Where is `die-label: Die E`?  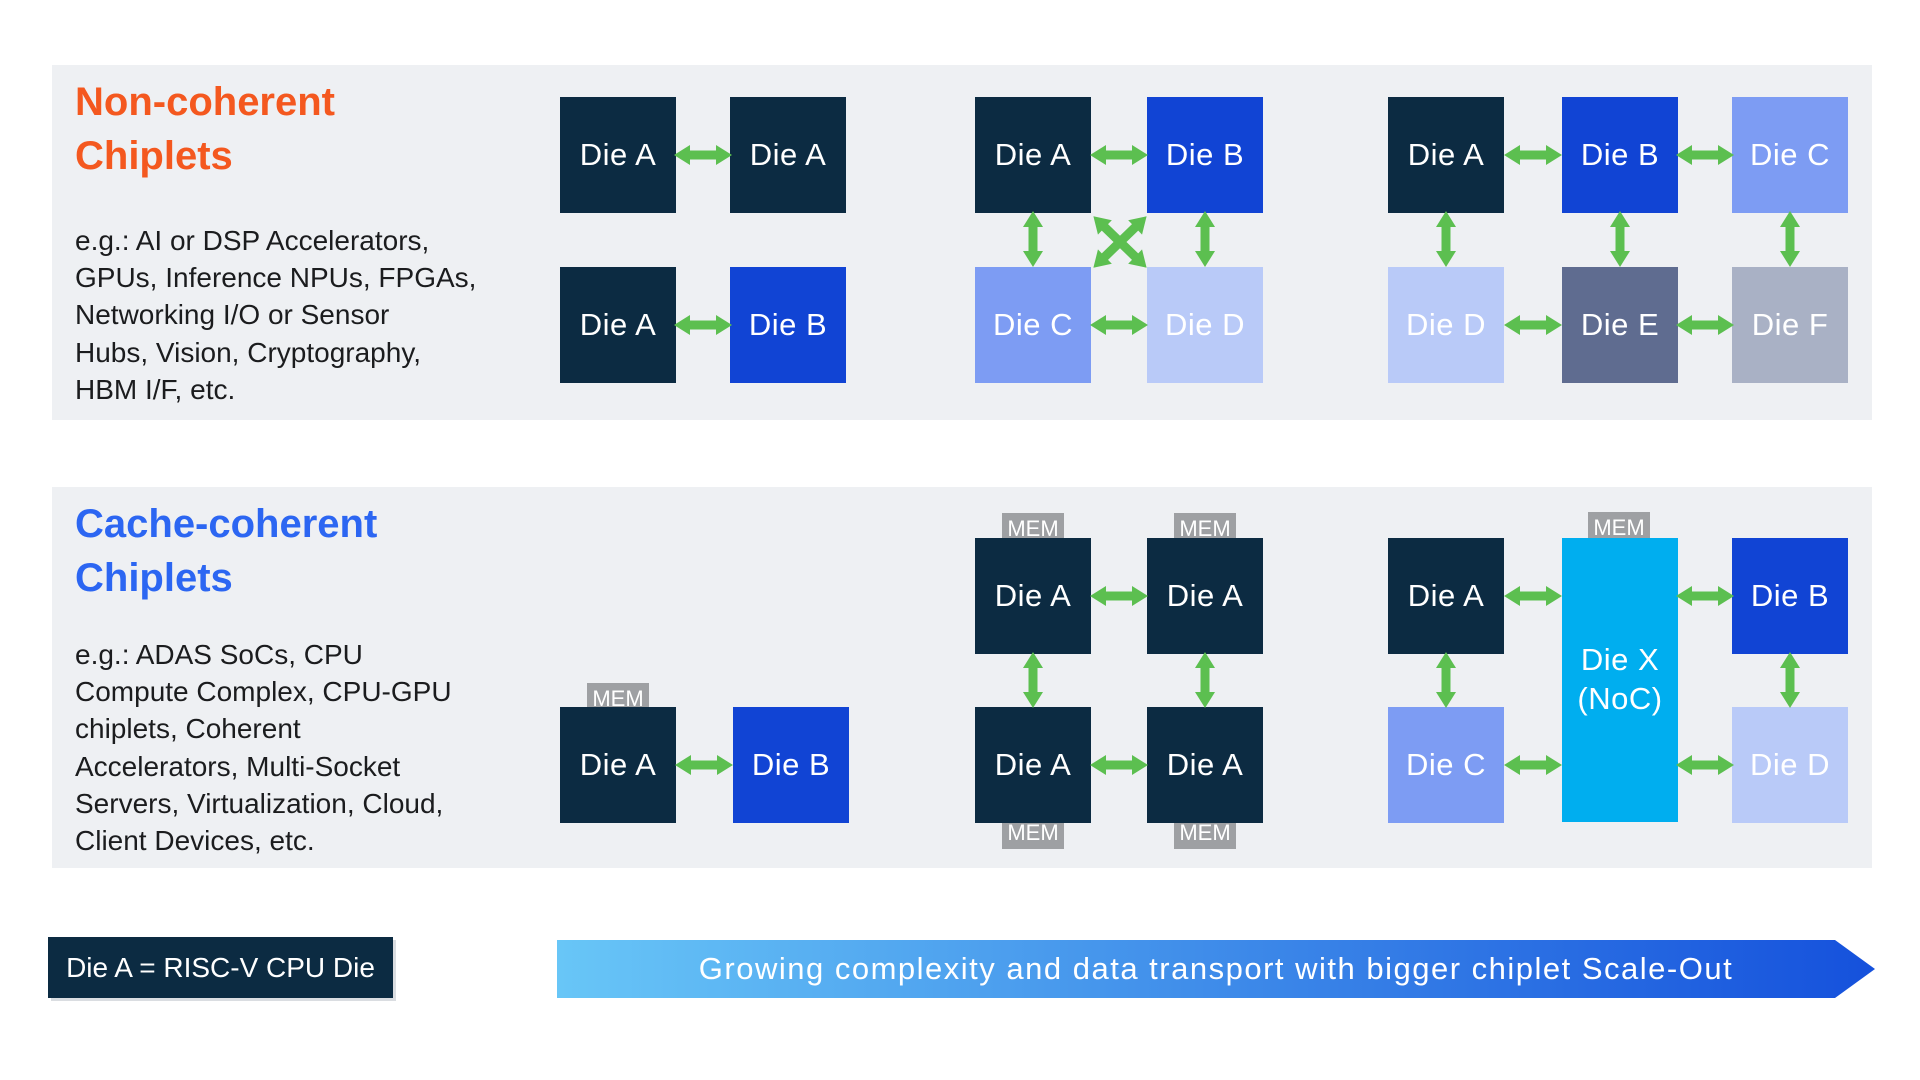 die-label: Die E is located at coordinates (1620, 324).